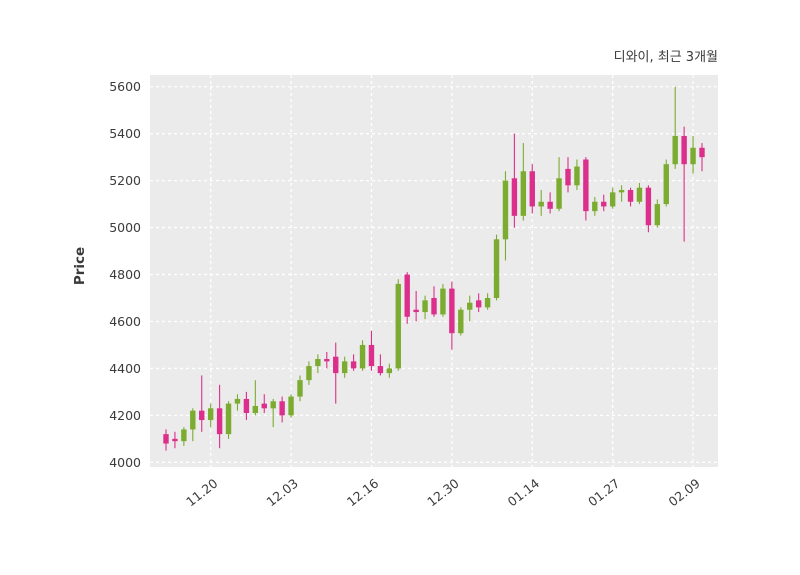 The height and width of the screenshot is (575, 800). What do you see at coordinates (125, 368) in the screenshot?
I see `y-tick-label: 4400` at bounding box center [125, 368].